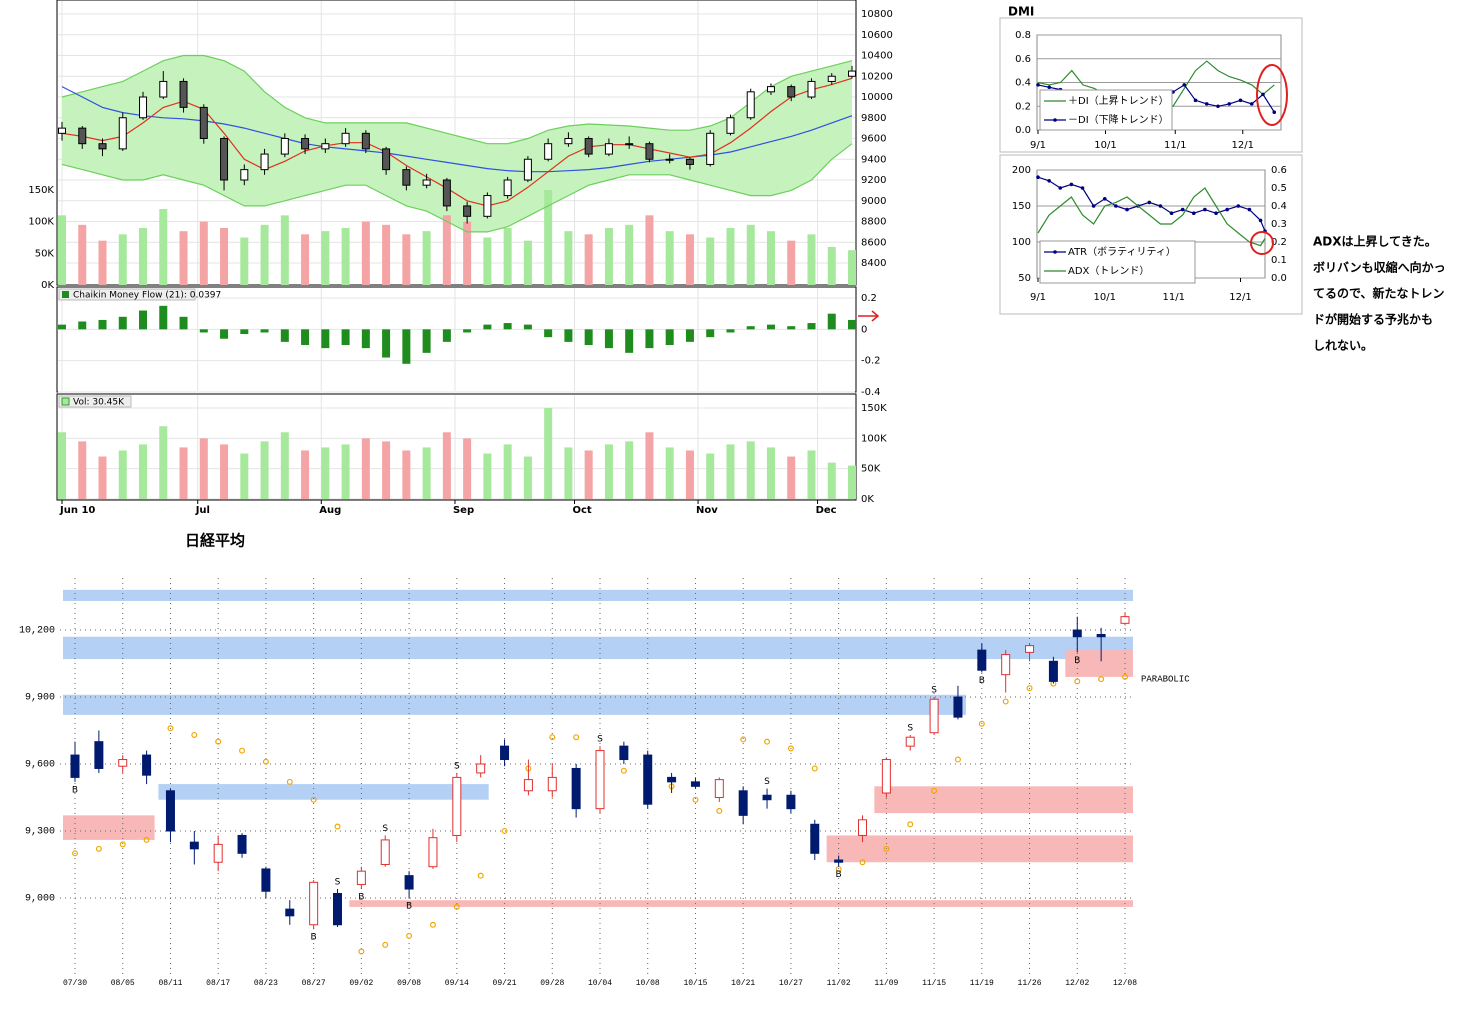 This screenshot has width=1462, height=1014. Describe the element at coordinates (1023, 35) in the screenshot. I see `y-tick-label: 0.8` at that location.